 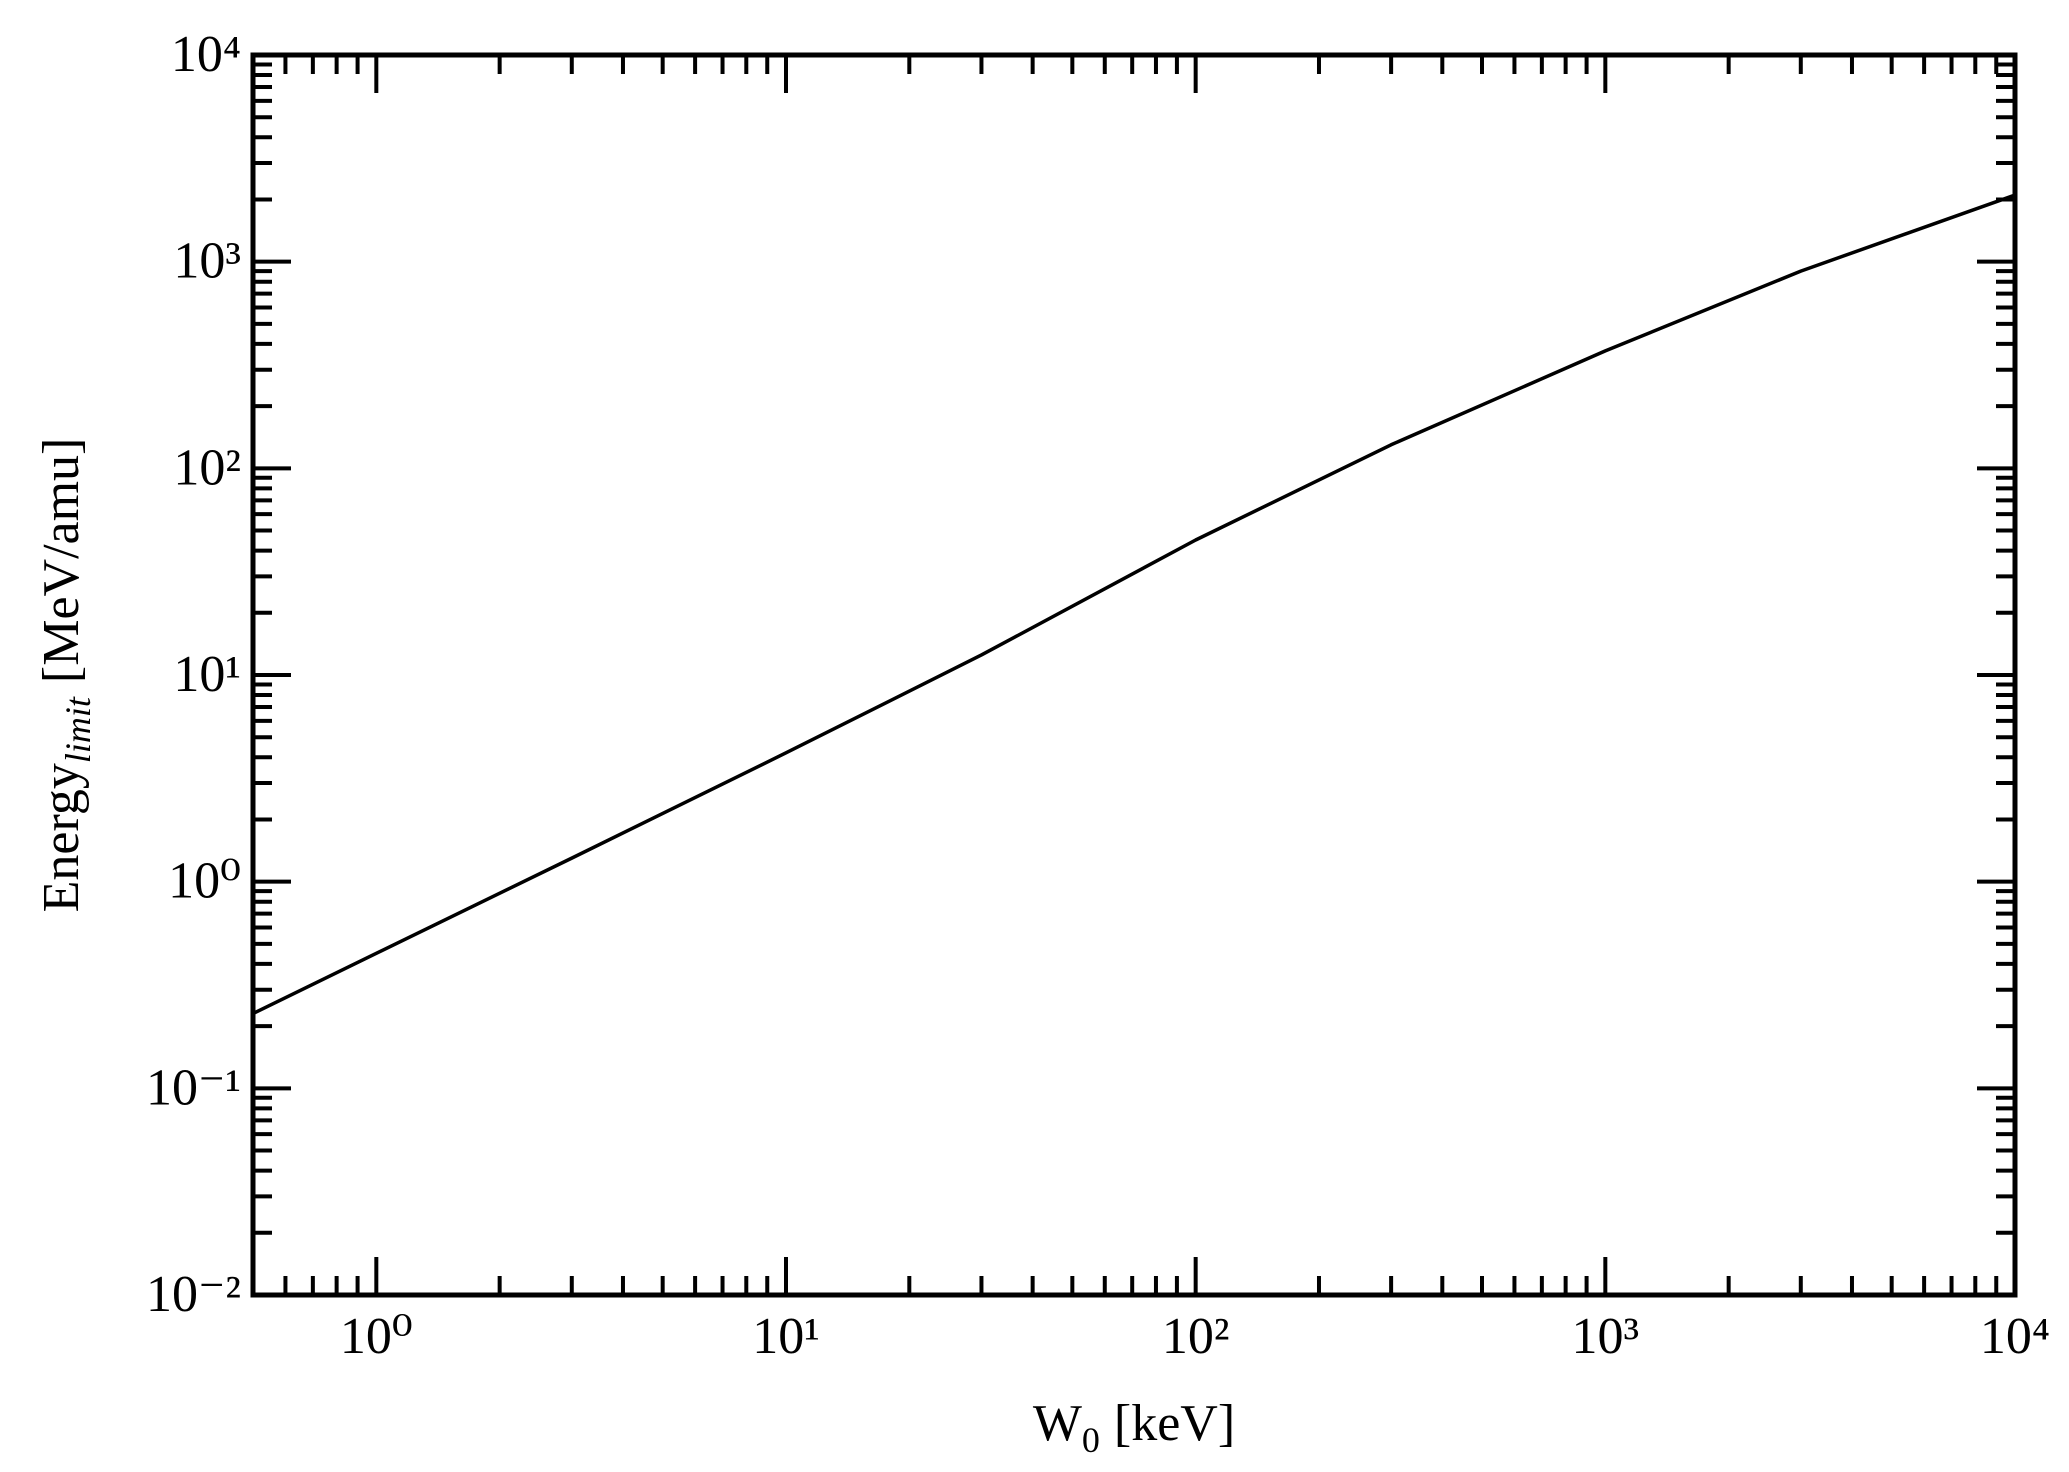 What do you see at coordinates (61, 837) in the screenshot?
I see `y-label-text: Energy` at bounding box center [61, 837].